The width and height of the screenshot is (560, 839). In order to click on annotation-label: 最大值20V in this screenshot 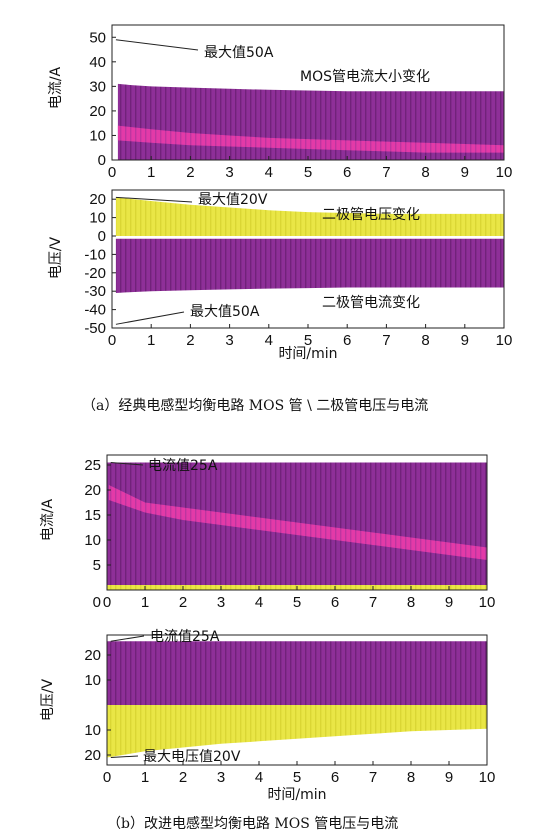, I will do `click(233, 200)`.